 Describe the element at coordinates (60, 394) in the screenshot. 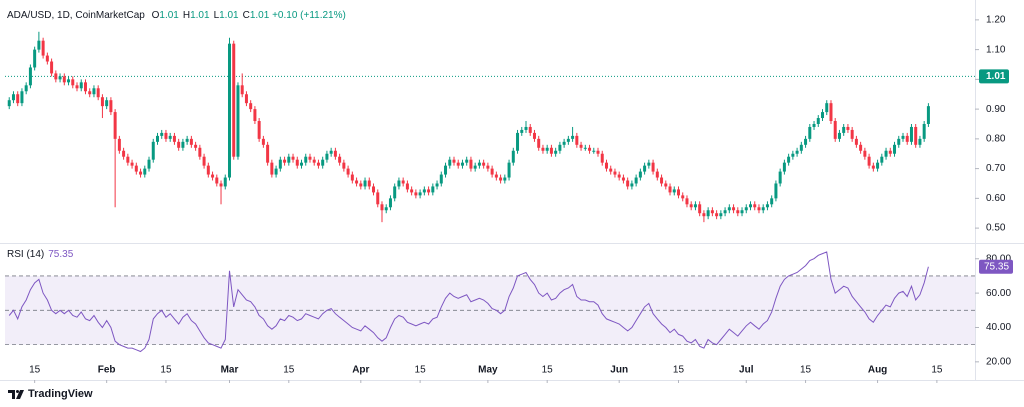

I see `brand-name: TradingView` at that location.